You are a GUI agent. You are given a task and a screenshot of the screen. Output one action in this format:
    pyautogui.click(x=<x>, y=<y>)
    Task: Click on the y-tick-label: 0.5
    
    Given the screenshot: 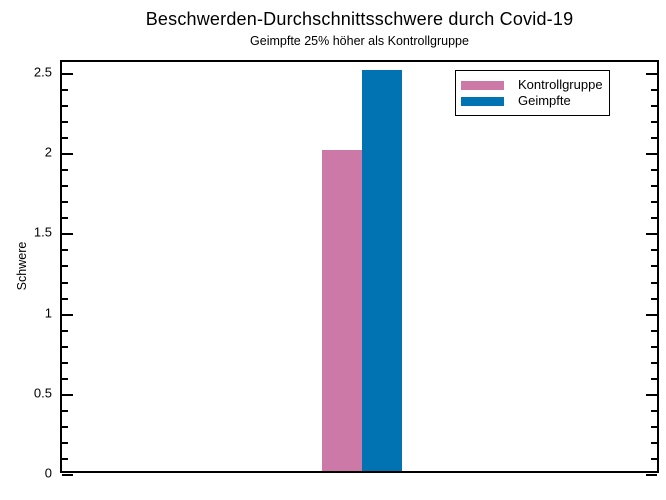 What is the action you would take?
    pyautogui.click(x=42, y=393)
    